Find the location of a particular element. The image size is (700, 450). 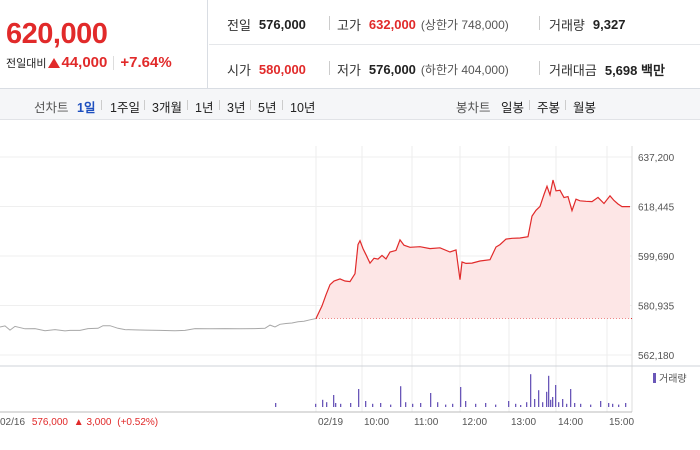

price-box: 620,000 전일대비 44,000 +7.64% is located at coordinates (104, 44).